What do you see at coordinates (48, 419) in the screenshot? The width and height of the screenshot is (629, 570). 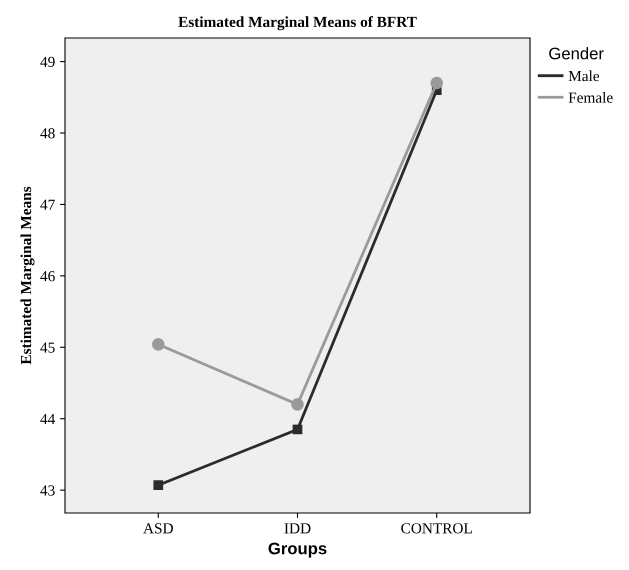 I see `y-tick-label: 44` at bounding box center [48, 419].